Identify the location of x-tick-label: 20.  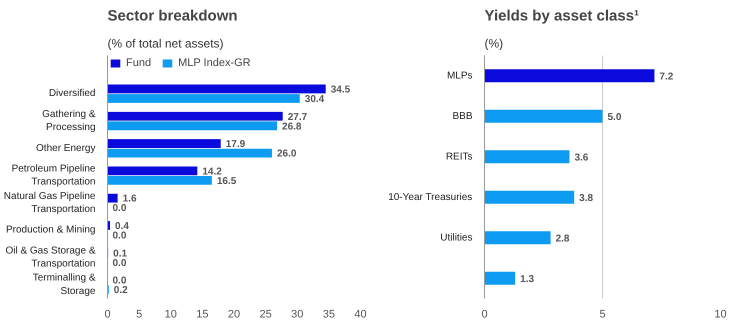
(234, 314).